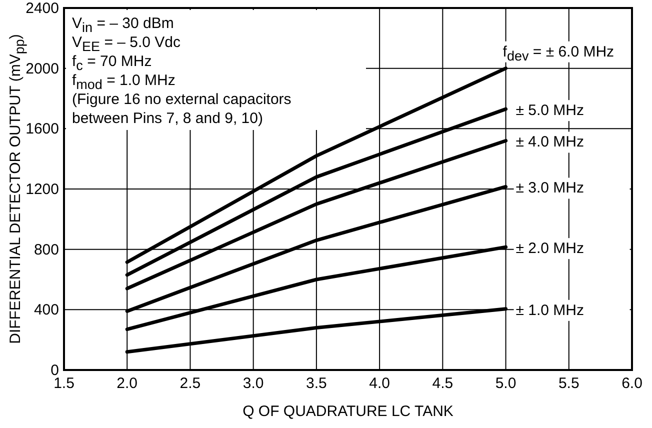 This screenshot has height=428, width=652. What do you see at coordinates (550, 142) in the screenshot?
I see `series-label: ± 4.0 MHz` at bounding box center [550, 142].